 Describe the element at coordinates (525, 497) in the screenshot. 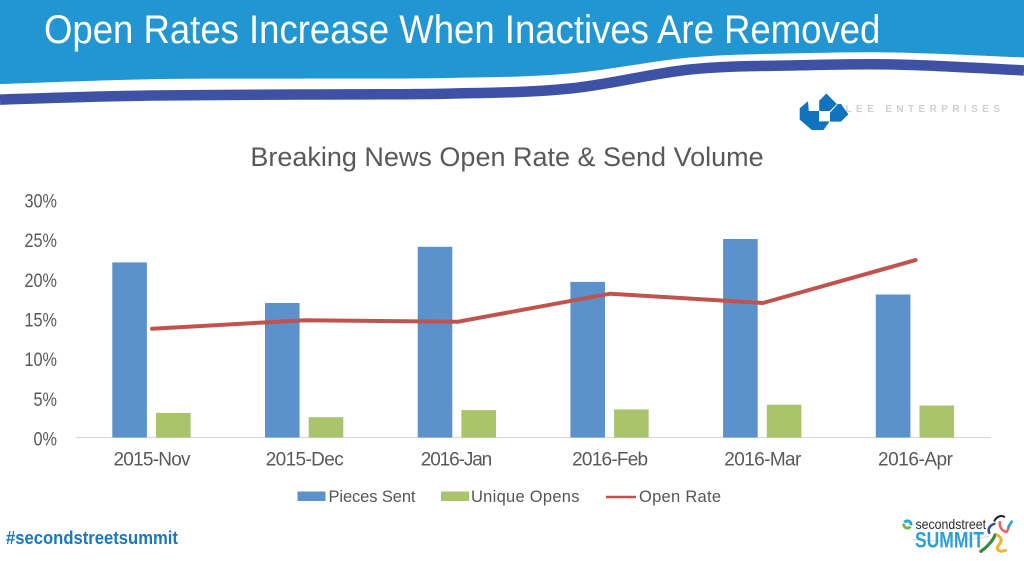

I see `svg-text: Unique Opens` at that location.